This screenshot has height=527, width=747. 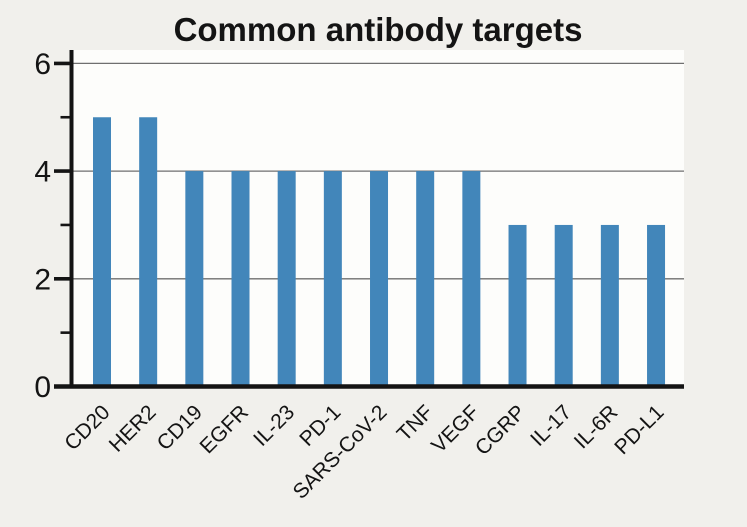 What do you see at coordinates (42, 172) in the screenshot?
I see `y-tick-label: 4` at bounding box center [42, 172].